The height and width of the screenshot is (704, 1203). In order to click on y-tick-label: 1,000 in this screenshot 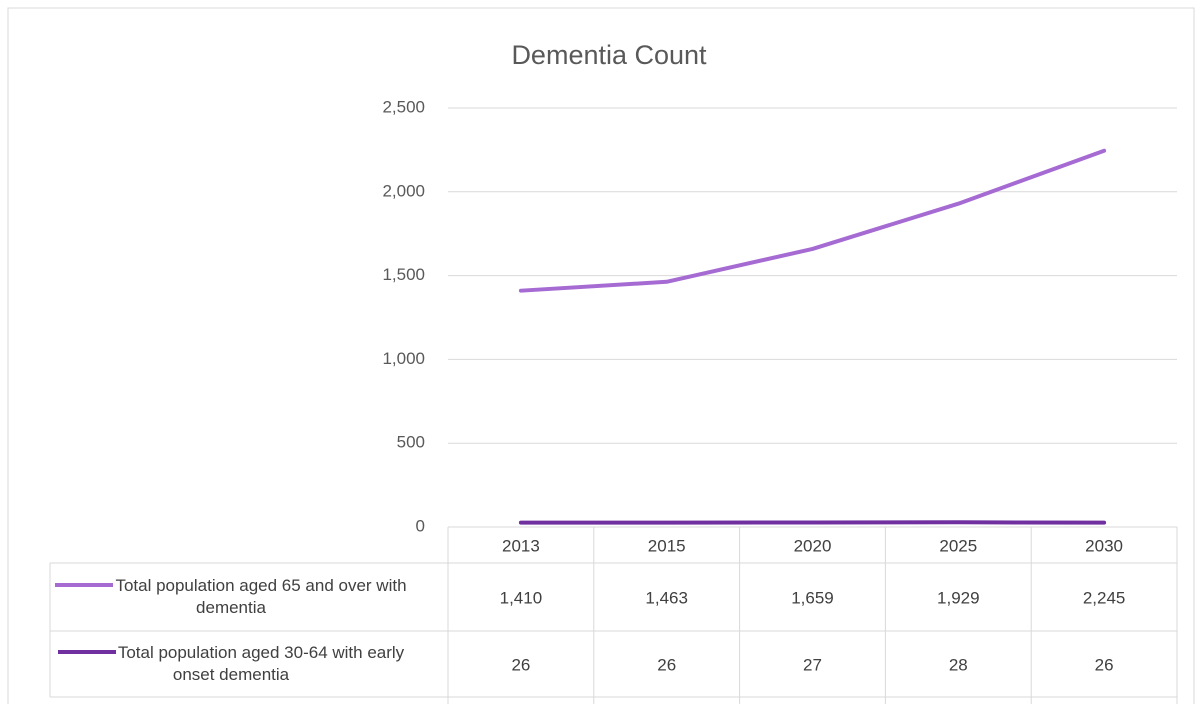, I will do `click(403, 358)`.